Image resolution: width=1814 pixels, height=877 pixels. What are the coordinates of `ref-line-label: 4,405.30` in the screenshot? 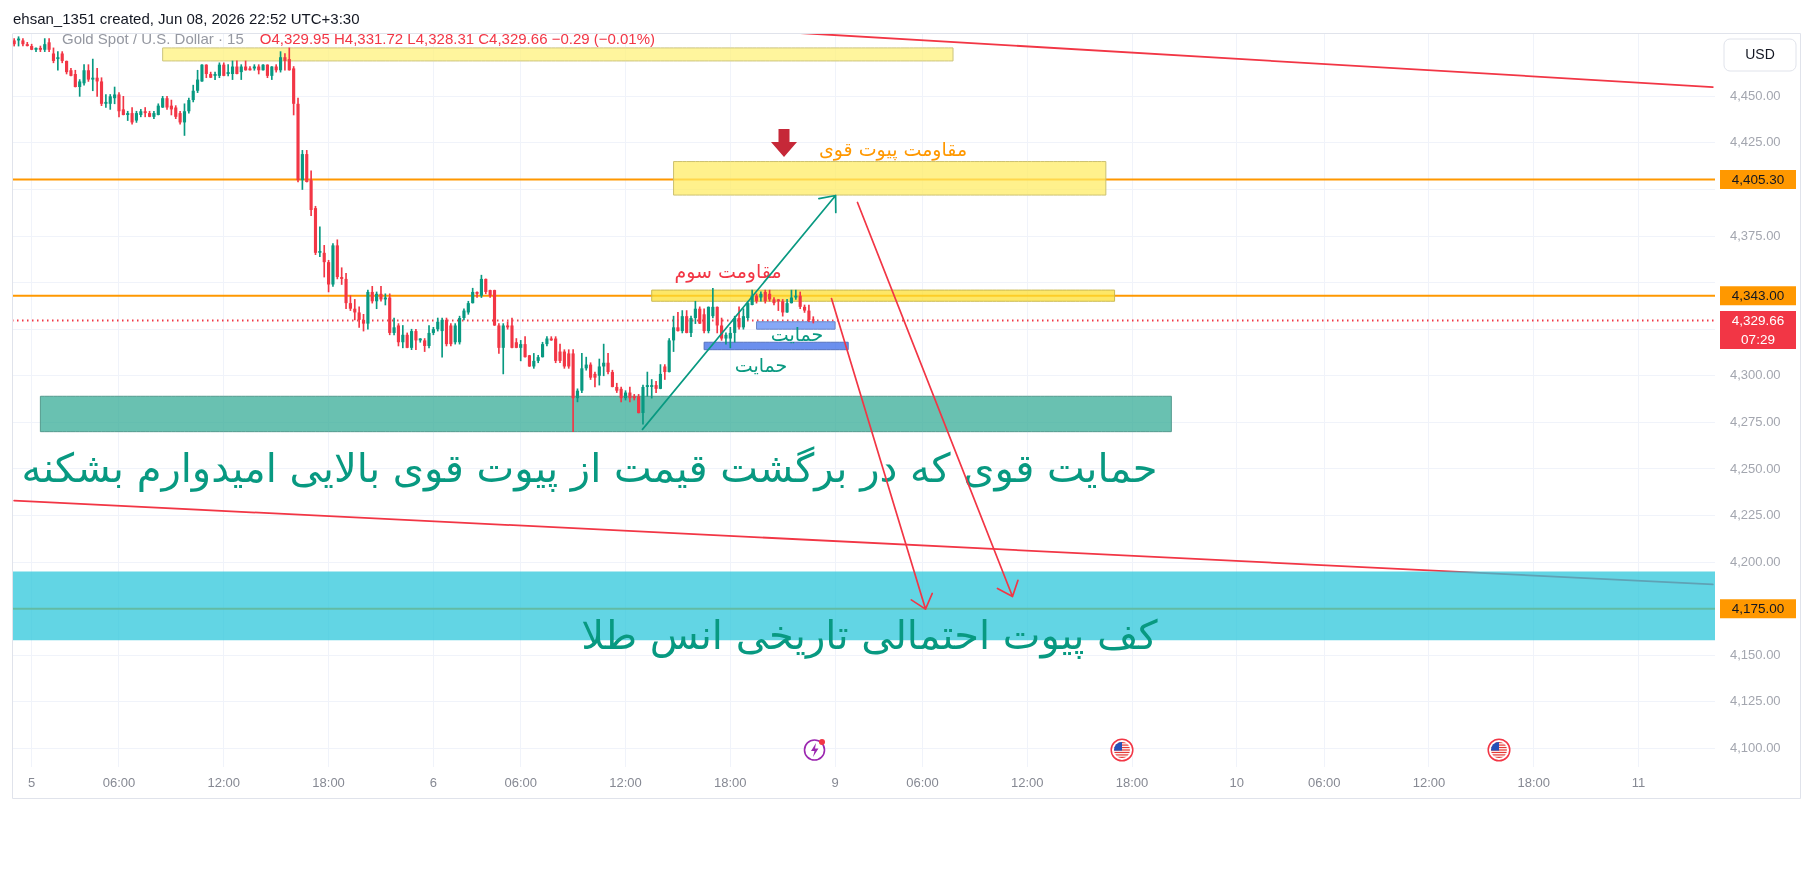 It's located at (1758, 179).